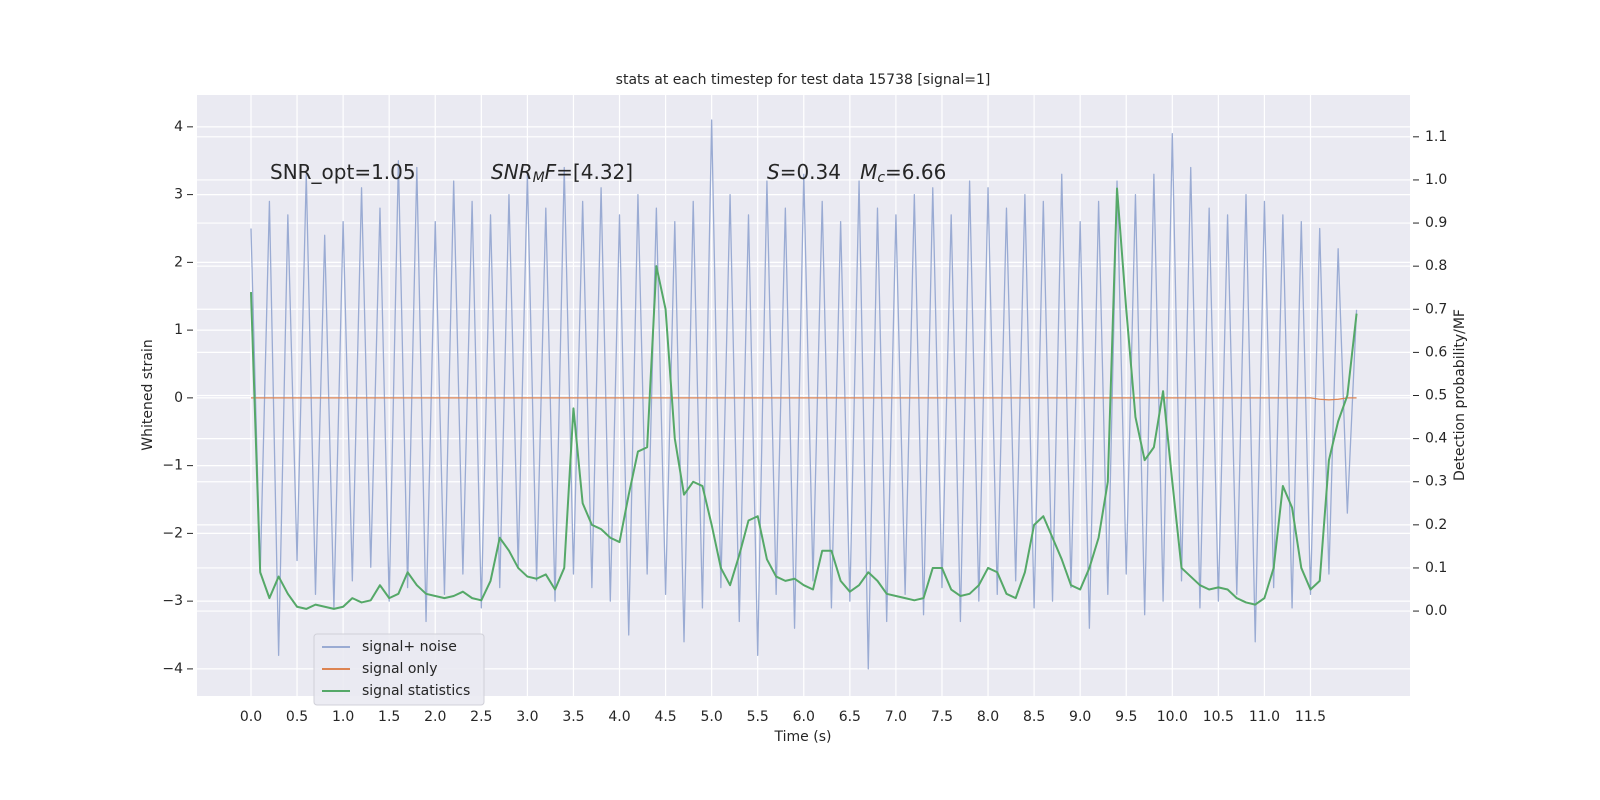 This screenshot has width=1600, height=800. I want to click on y-tick-label: 4, so click(178, 127).